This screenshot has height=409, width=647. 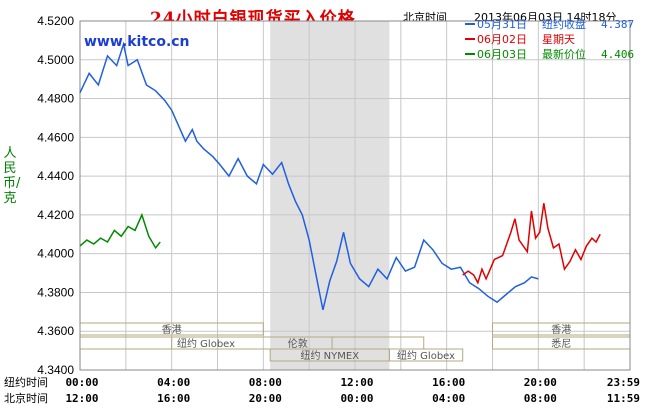 I want to click on y-axis-unit: 人民币/克, so click(x=12, y=176).